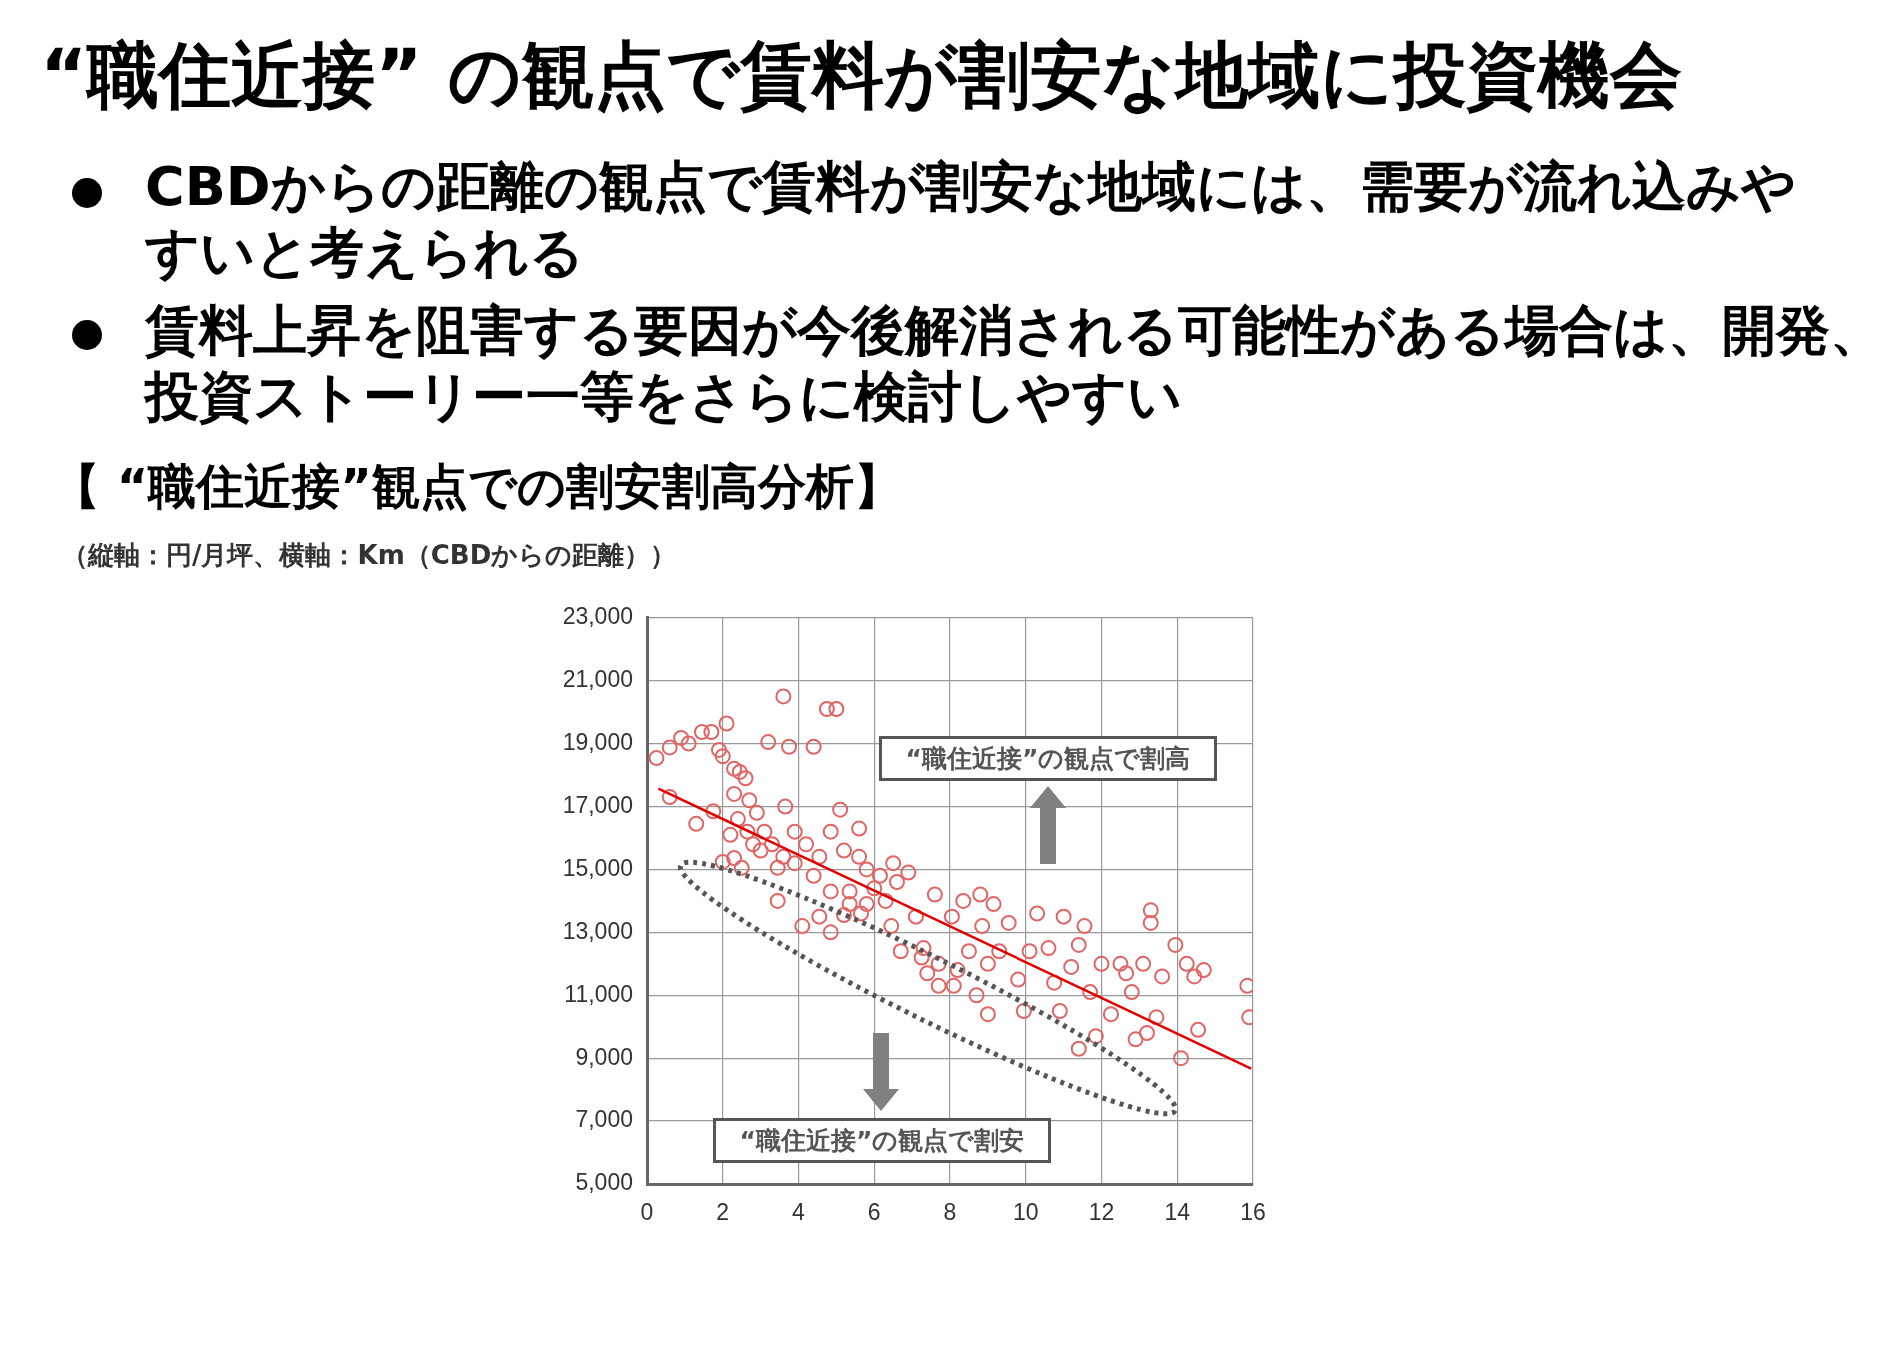  I want to click on y-tick-label: 11,000, so click(598, 993).